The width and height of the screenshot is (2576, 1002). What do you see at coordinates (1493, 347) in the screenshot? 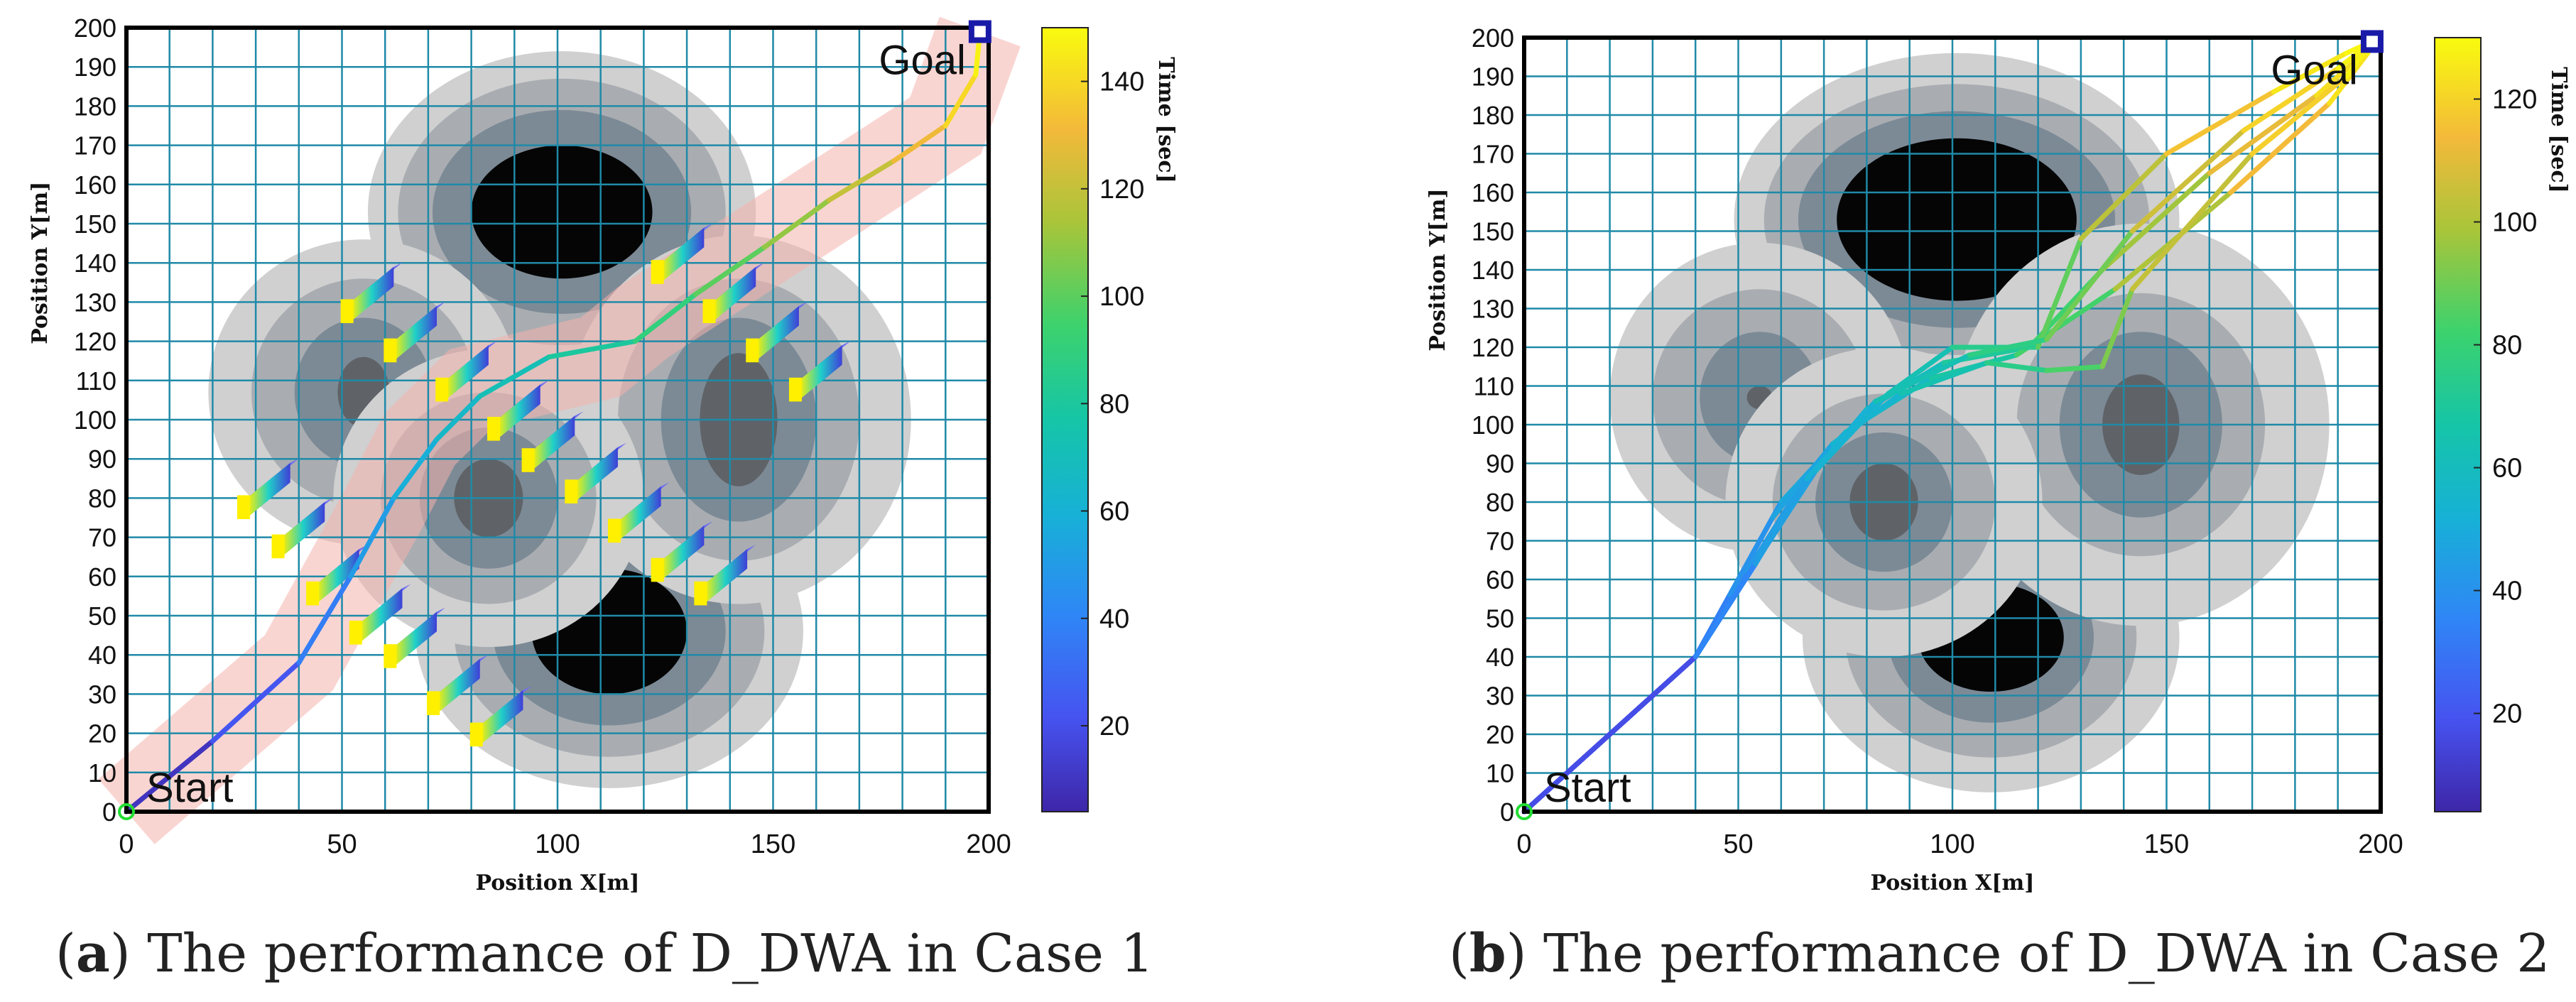
I see `y-tick-label: 120` at bounding box center [1493, 347].